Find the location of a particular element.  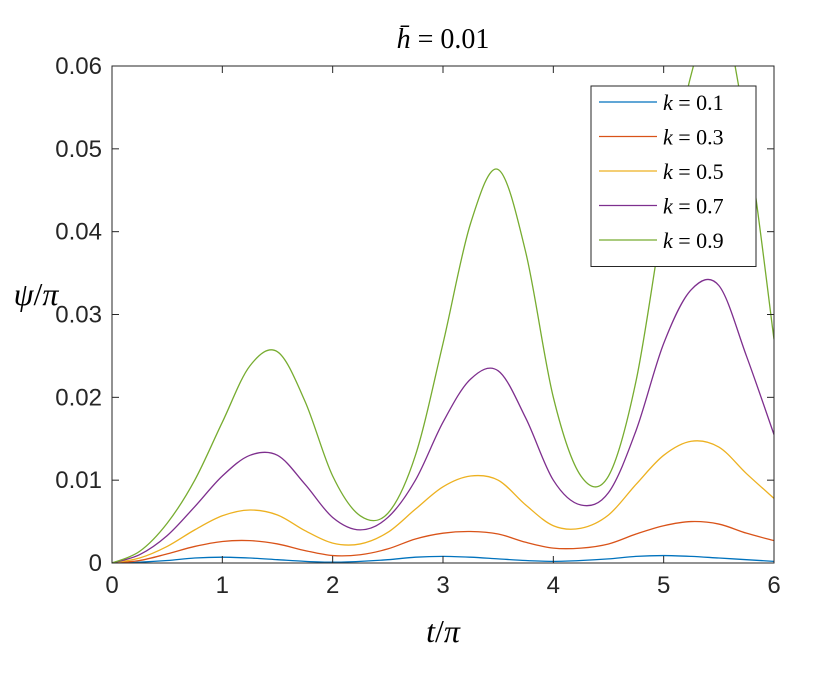

y-tick-label: 0.04 is located at coordinates (78, 232).